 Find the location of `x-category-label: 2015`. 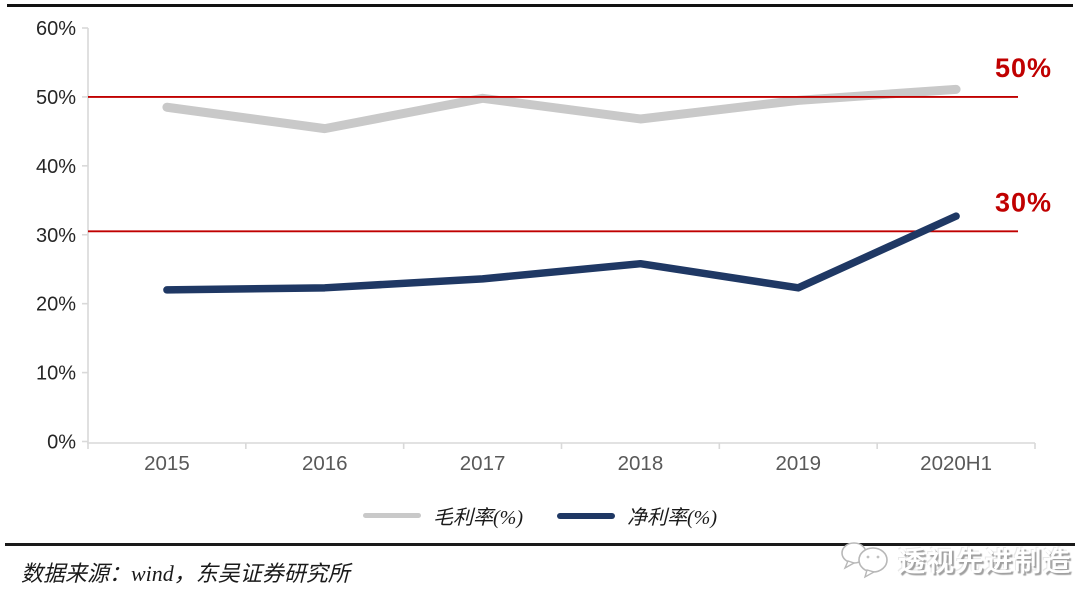

x-category-label: 2015 is located at coordinates (167, 463).